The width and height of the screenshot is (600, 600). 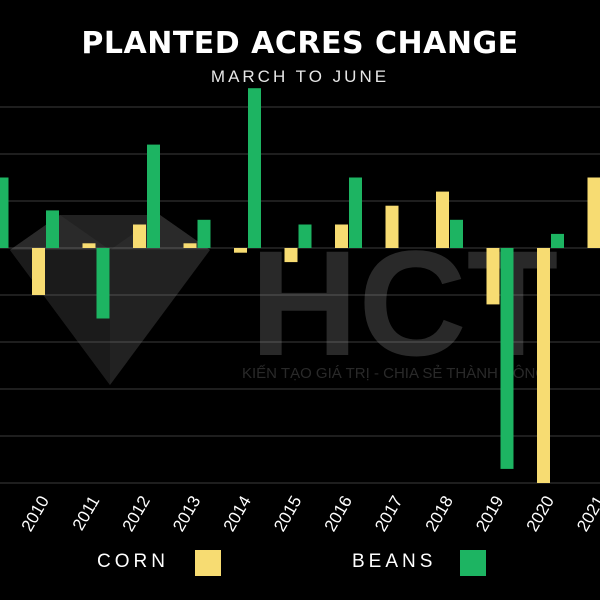 I want to click on legend-corn-swatch, so click(x=208, y=563).